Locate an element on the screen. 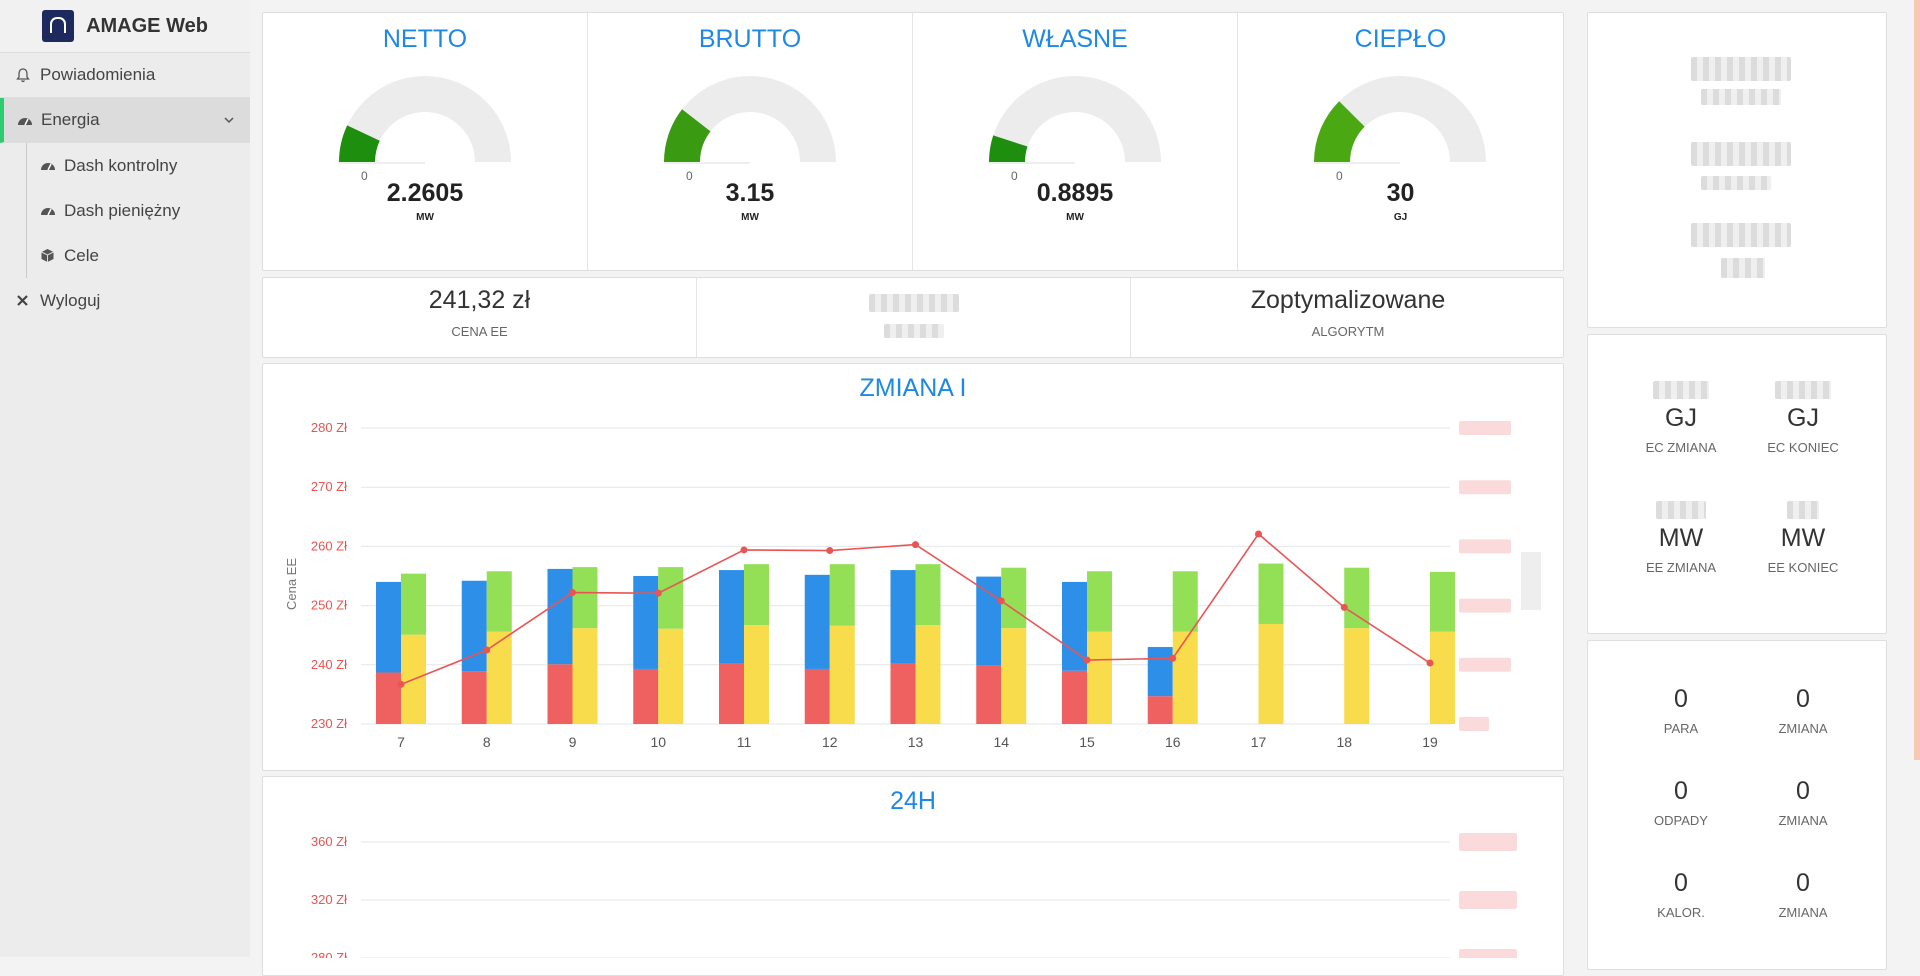 The height and width of the screenshot is (976, 1920). y-tick-label: 270 Zł is located at coordinates (329, 486).